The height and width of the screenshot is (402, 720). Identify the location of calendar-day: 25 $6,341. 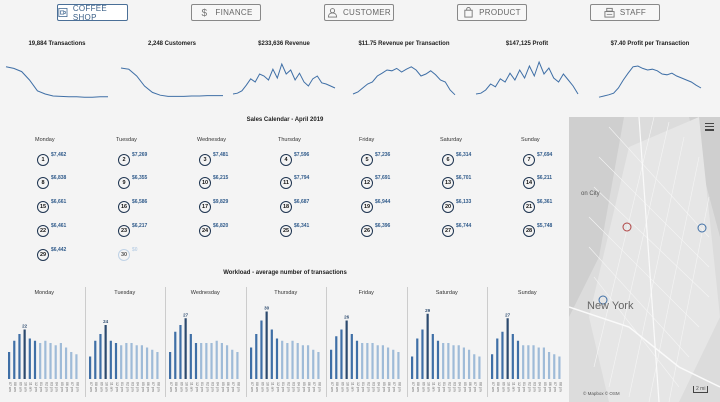
(310, 232).